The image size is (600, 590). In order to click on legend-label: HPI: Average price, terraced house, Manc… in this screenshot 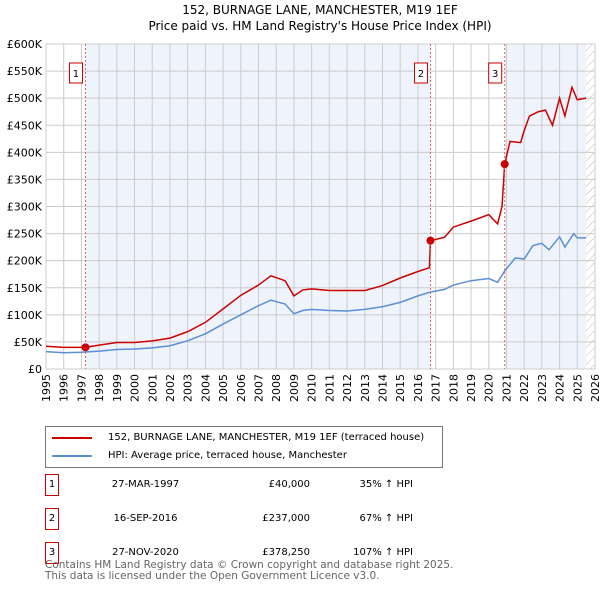, I will do `click(227, 455)`.